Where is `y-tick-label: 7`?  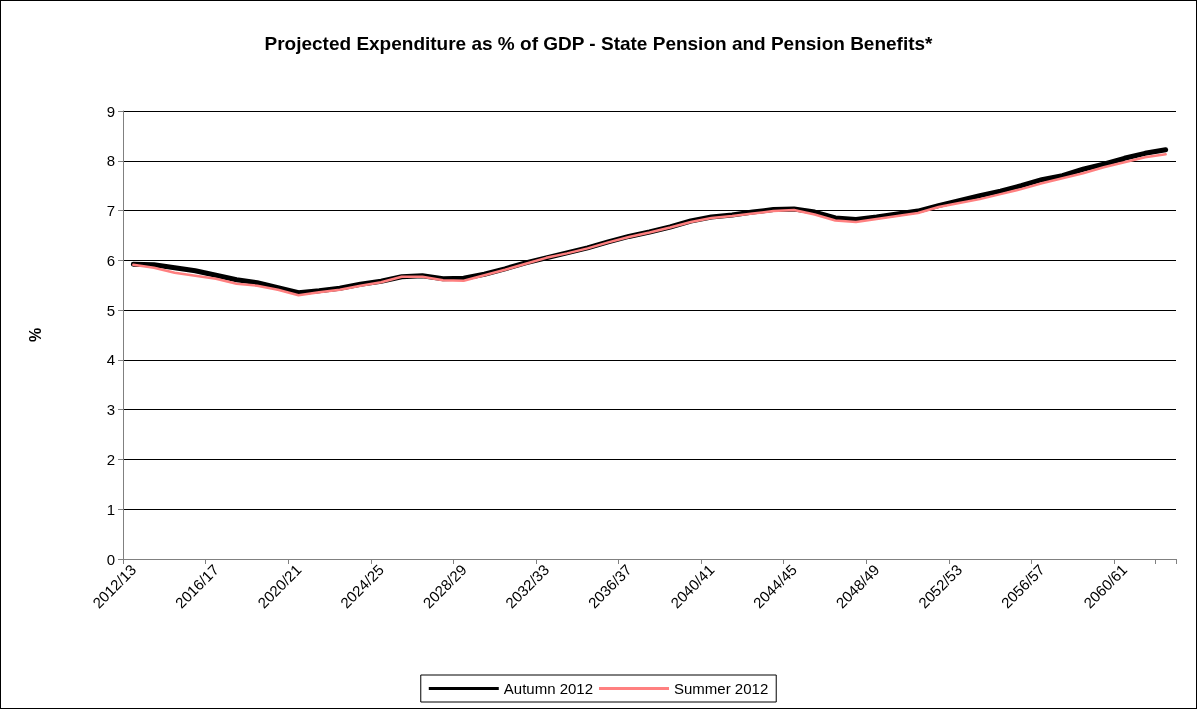
y-tick-label: 7 is located at coordinates (110, 211).